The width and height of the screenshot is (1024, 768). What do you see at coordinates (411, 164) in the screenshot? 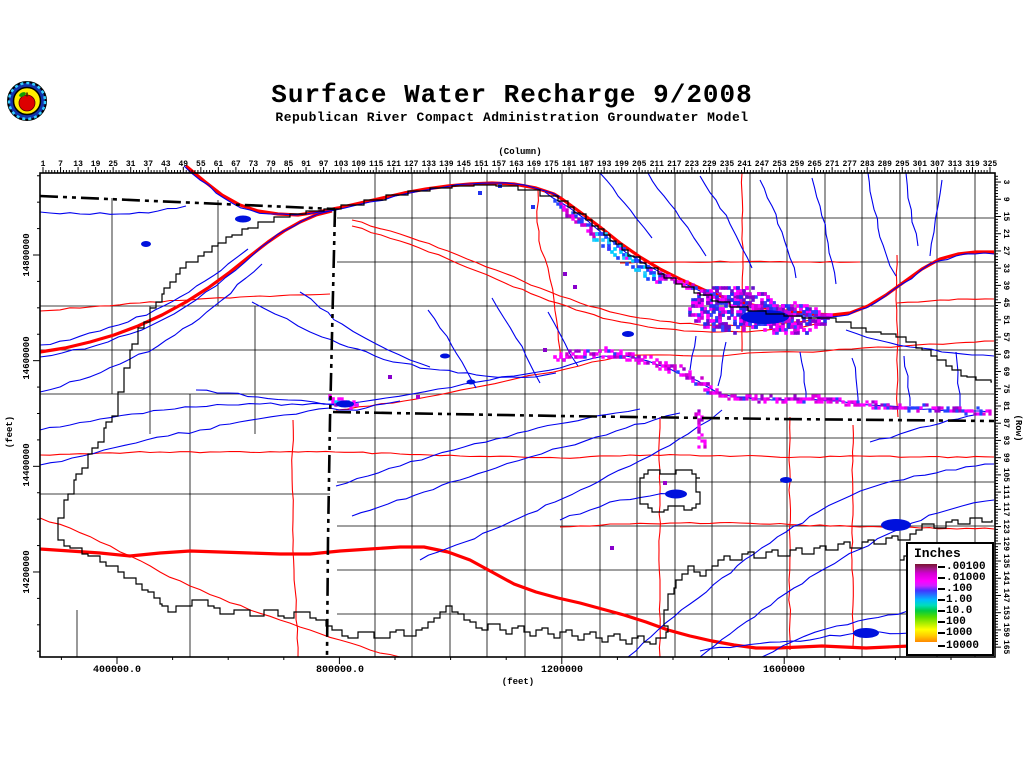
I see `svg-text: 127` at bounding box center [411, 164].